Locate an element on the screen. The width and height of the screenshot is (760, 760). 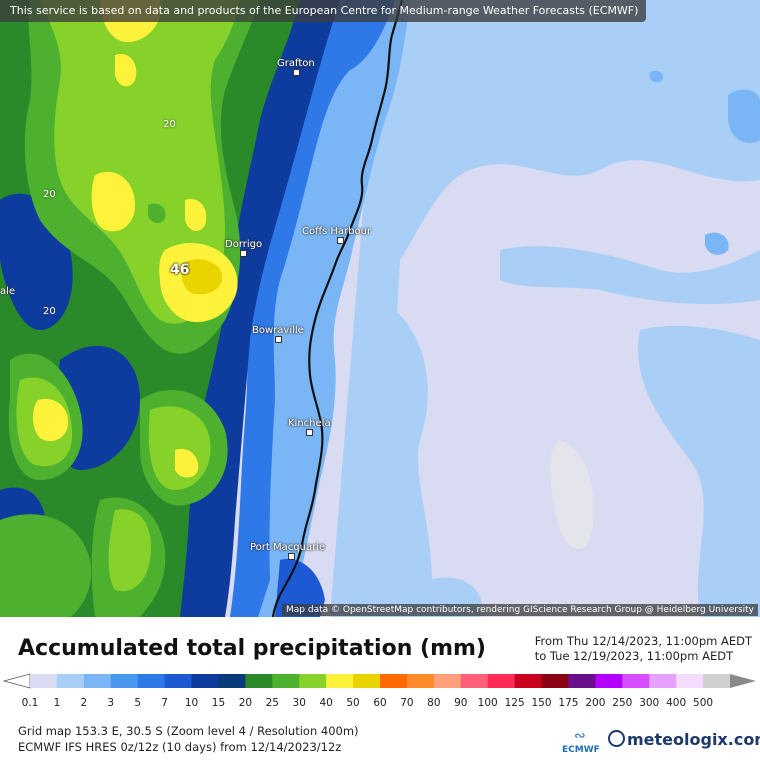
colorbar-tick-label: 150 is located at coordinates (541, 703).